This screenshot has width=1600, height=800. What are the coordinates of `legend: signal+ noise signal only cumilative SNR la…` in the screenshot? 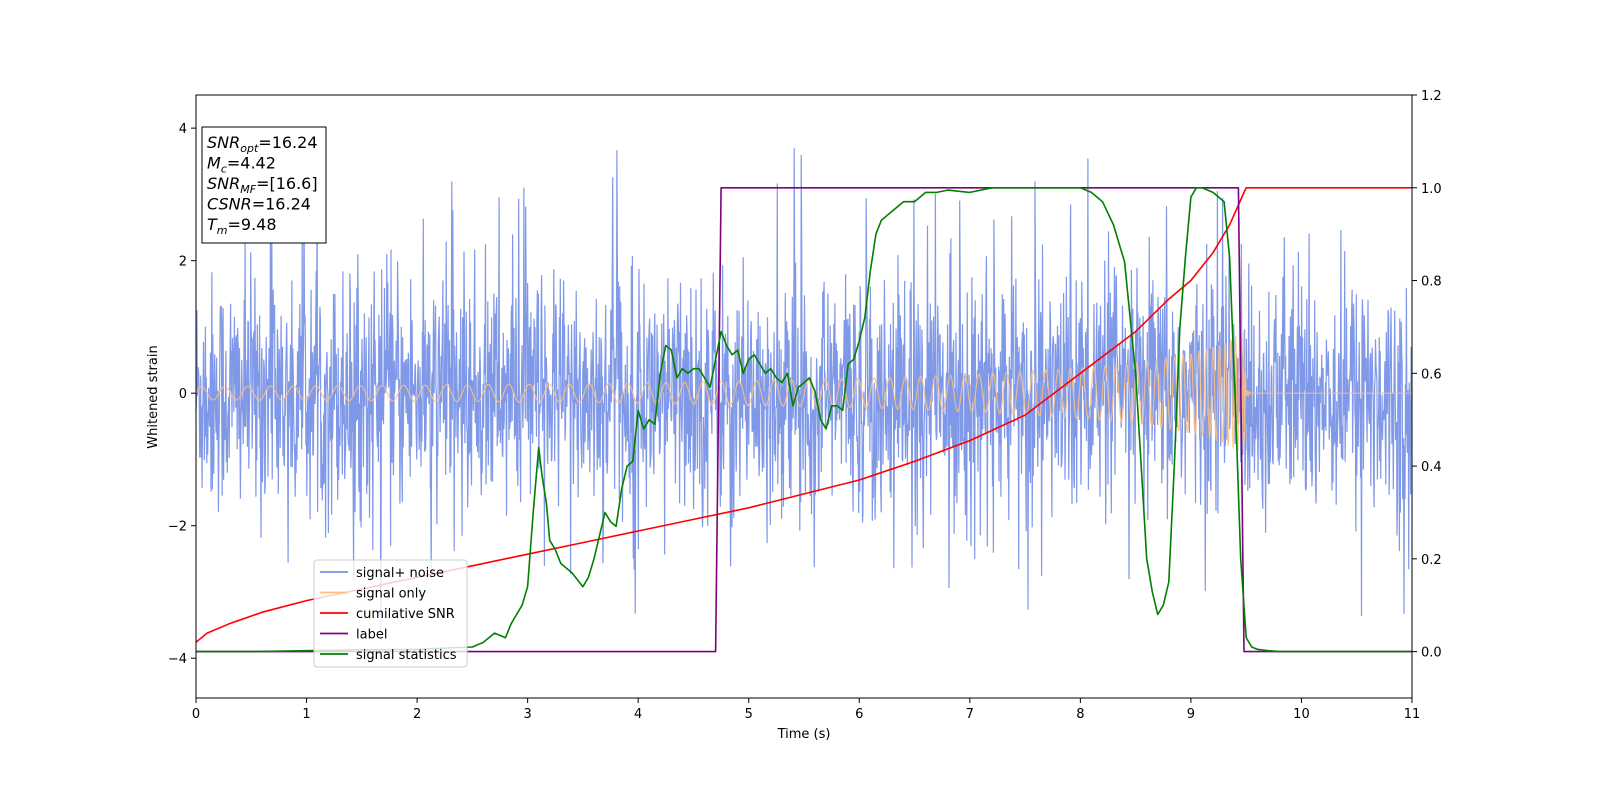 It's located at (390, 613).